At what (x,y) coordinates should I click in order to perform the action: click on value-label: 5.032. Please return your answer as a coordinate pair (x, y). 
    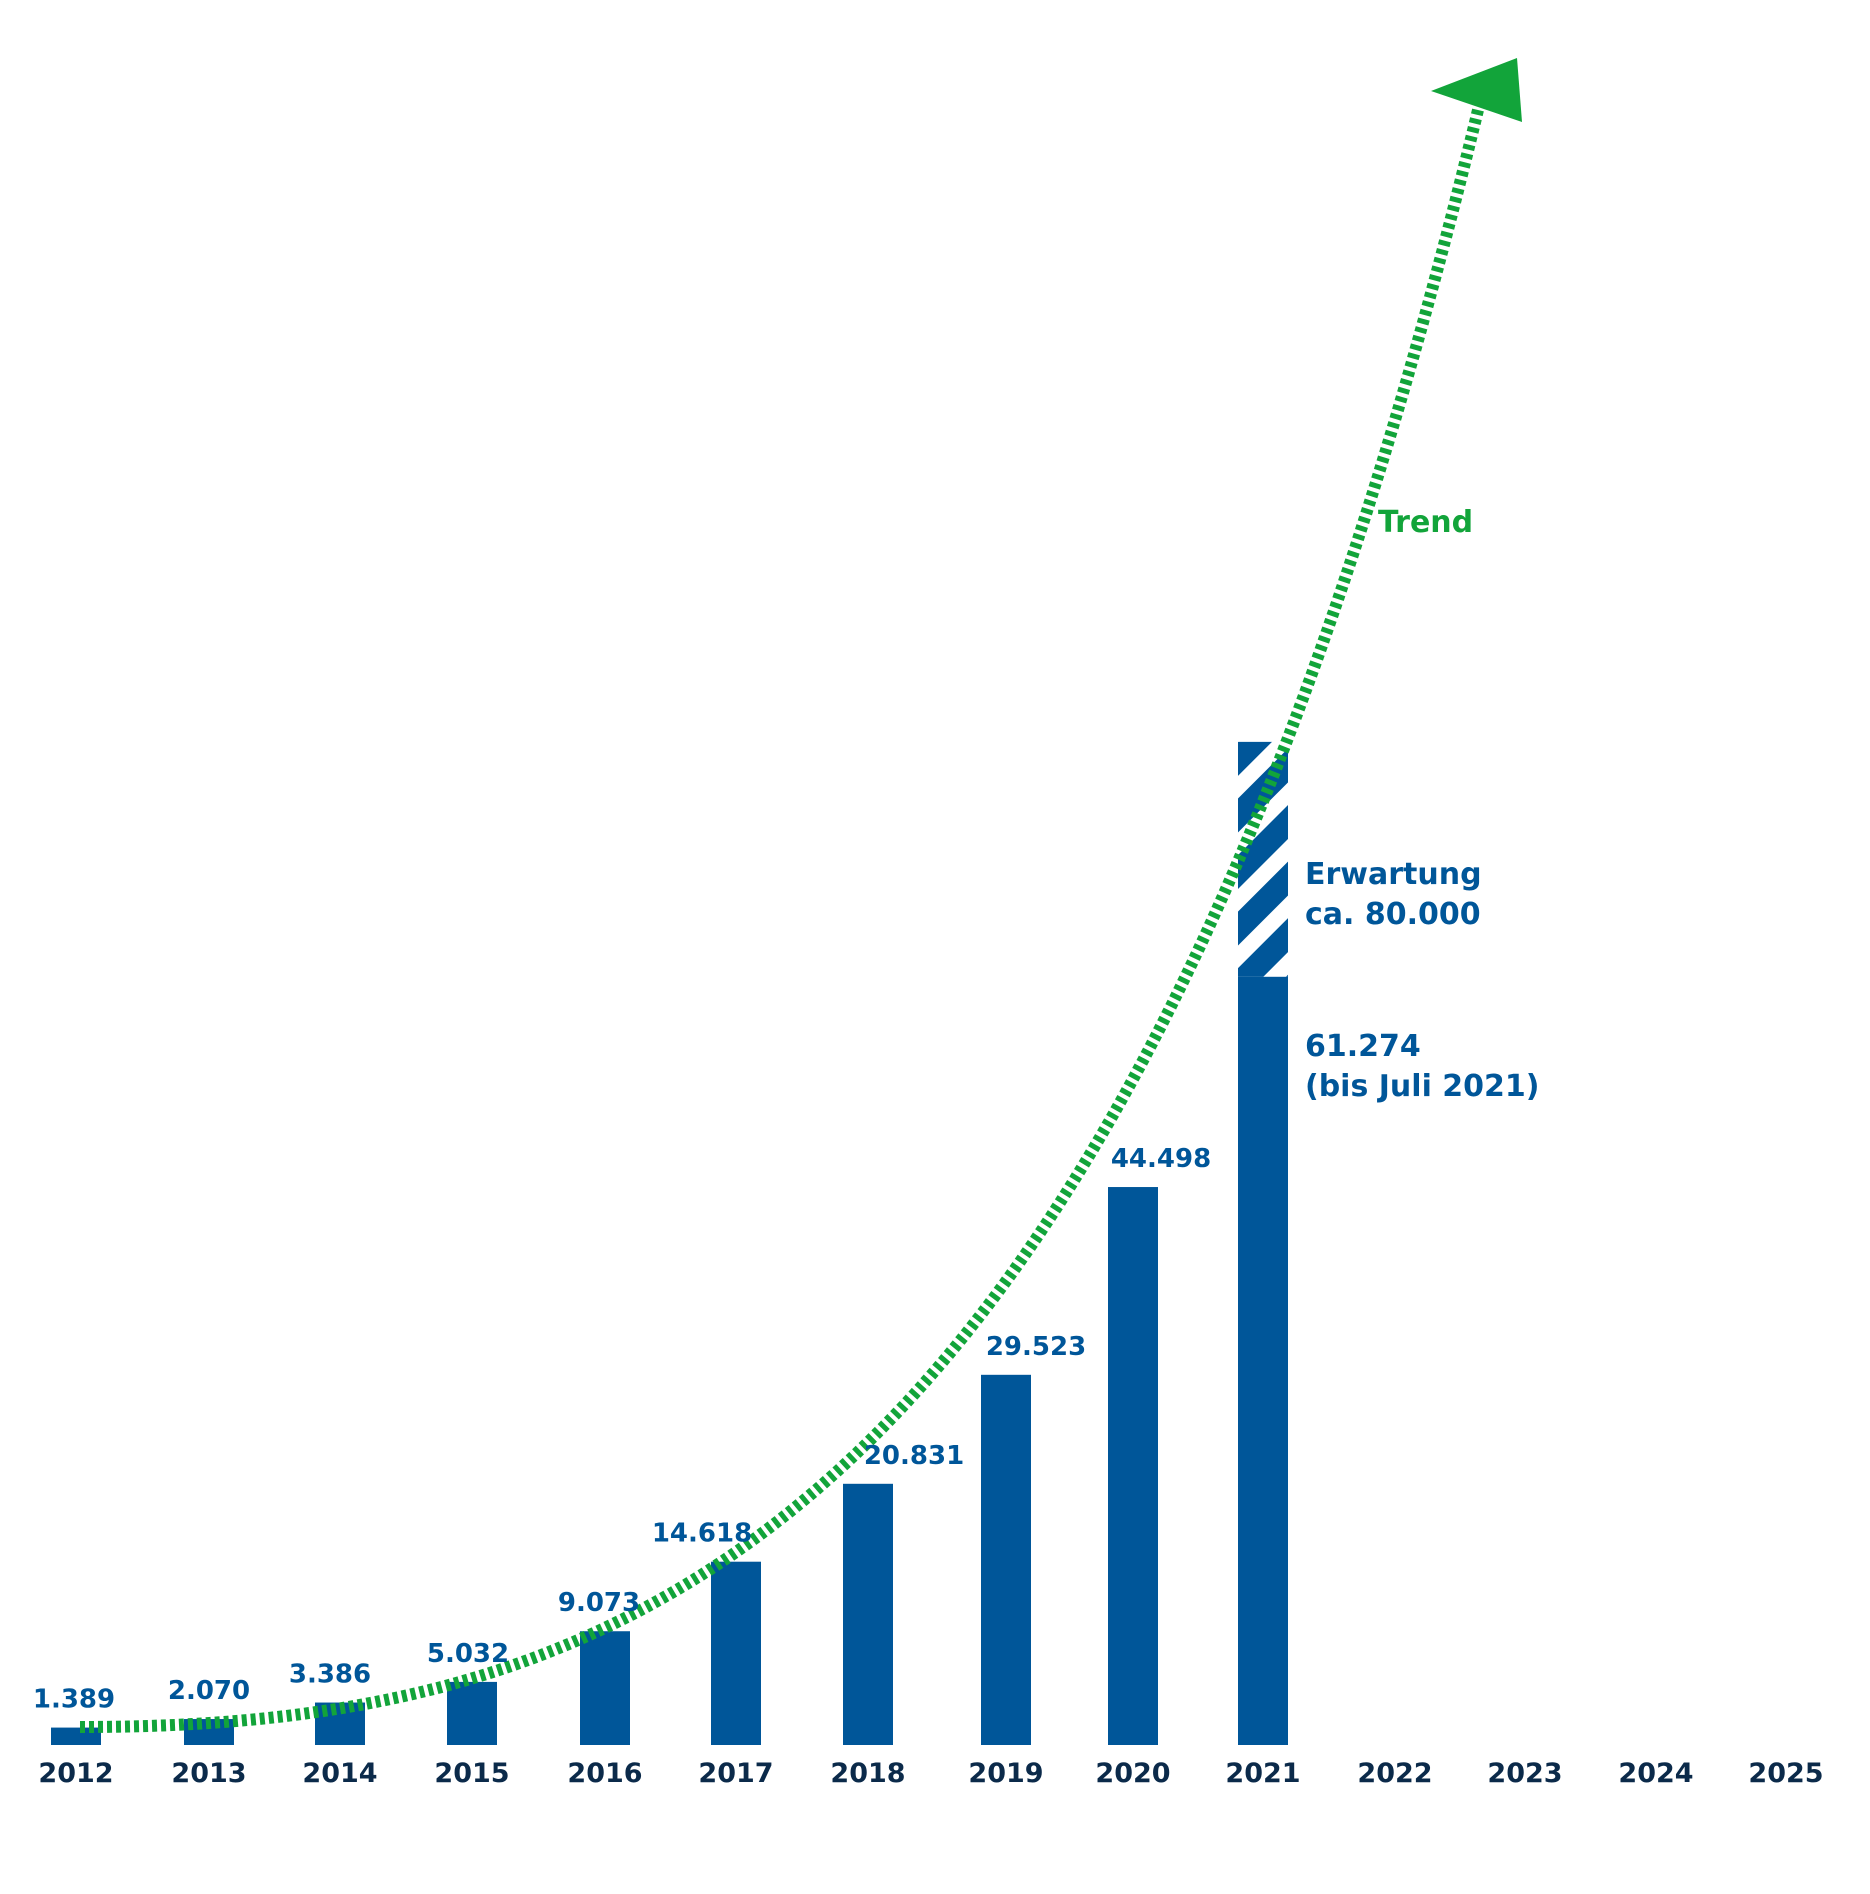
    Looking at the image, I should click on (468, 1654).